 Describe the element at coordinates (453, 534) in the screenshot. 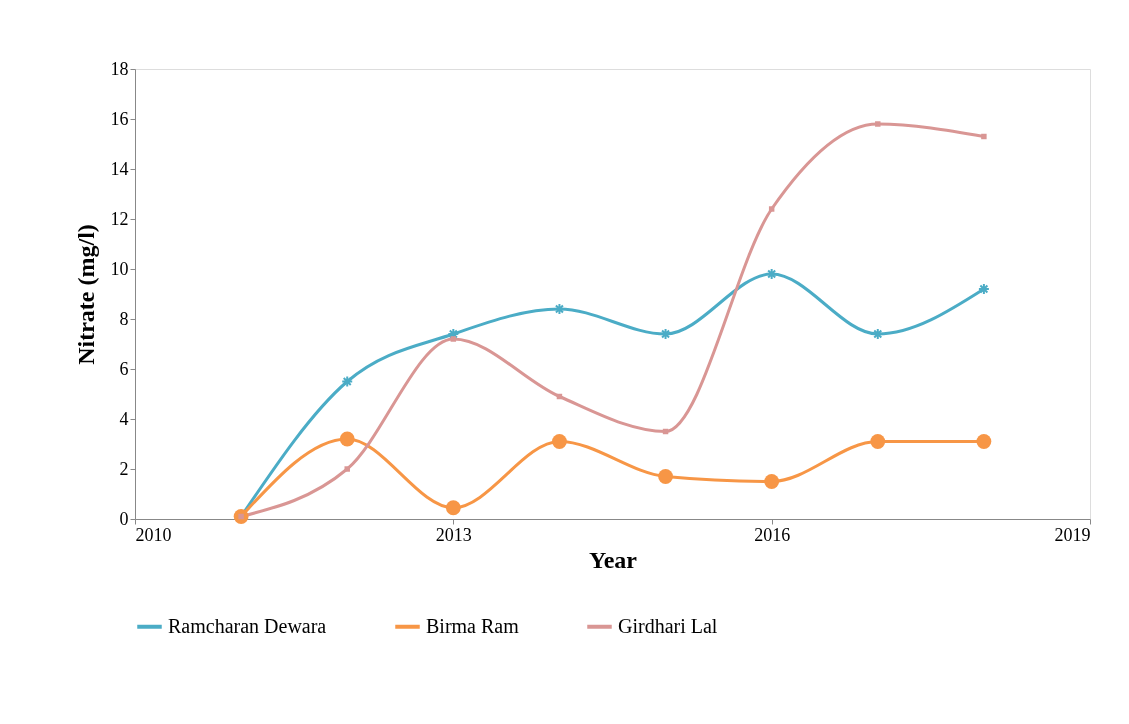

I see `x-tick-label: 2013` at that location.